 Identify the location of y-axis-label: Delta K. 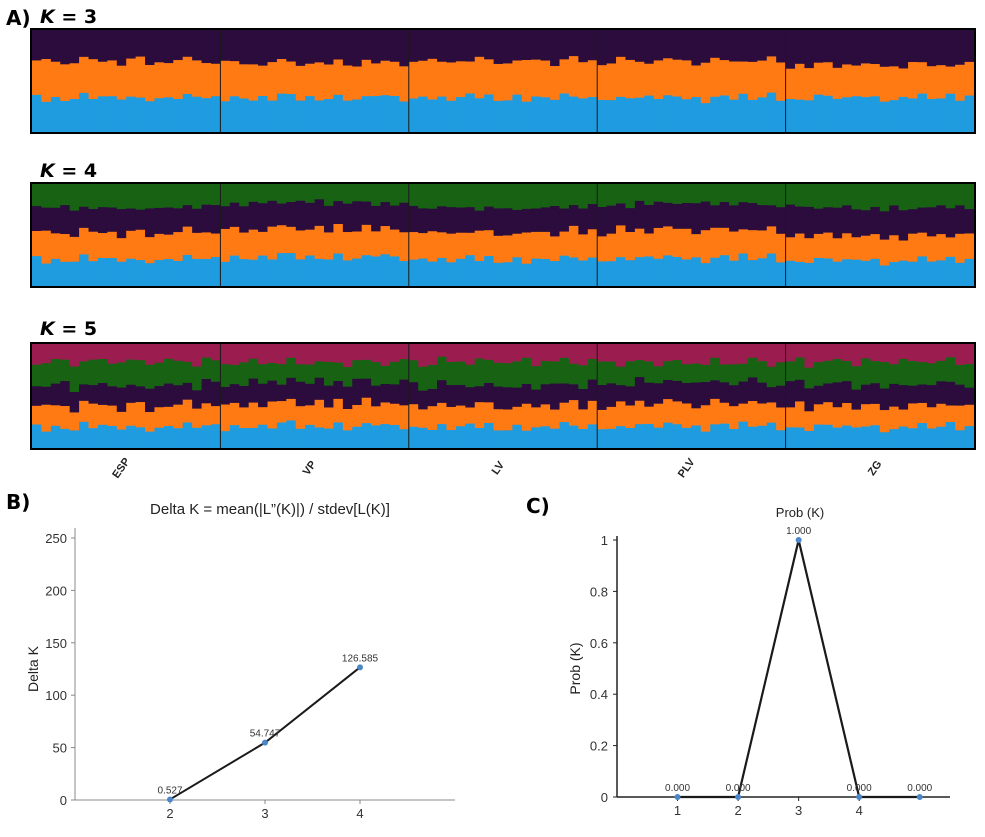
(33, 668).